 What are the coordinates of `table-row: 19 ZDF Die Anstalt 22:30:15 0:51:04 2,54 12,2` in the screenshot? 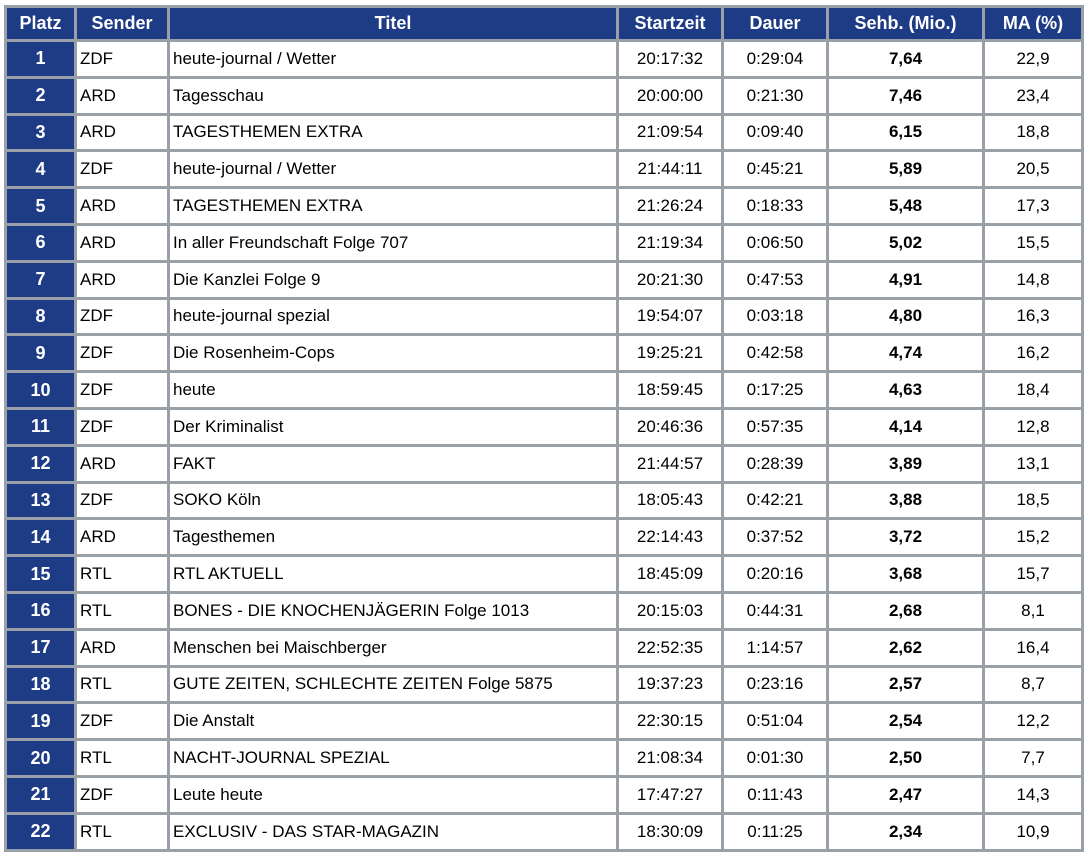 It's located at (544, 721).